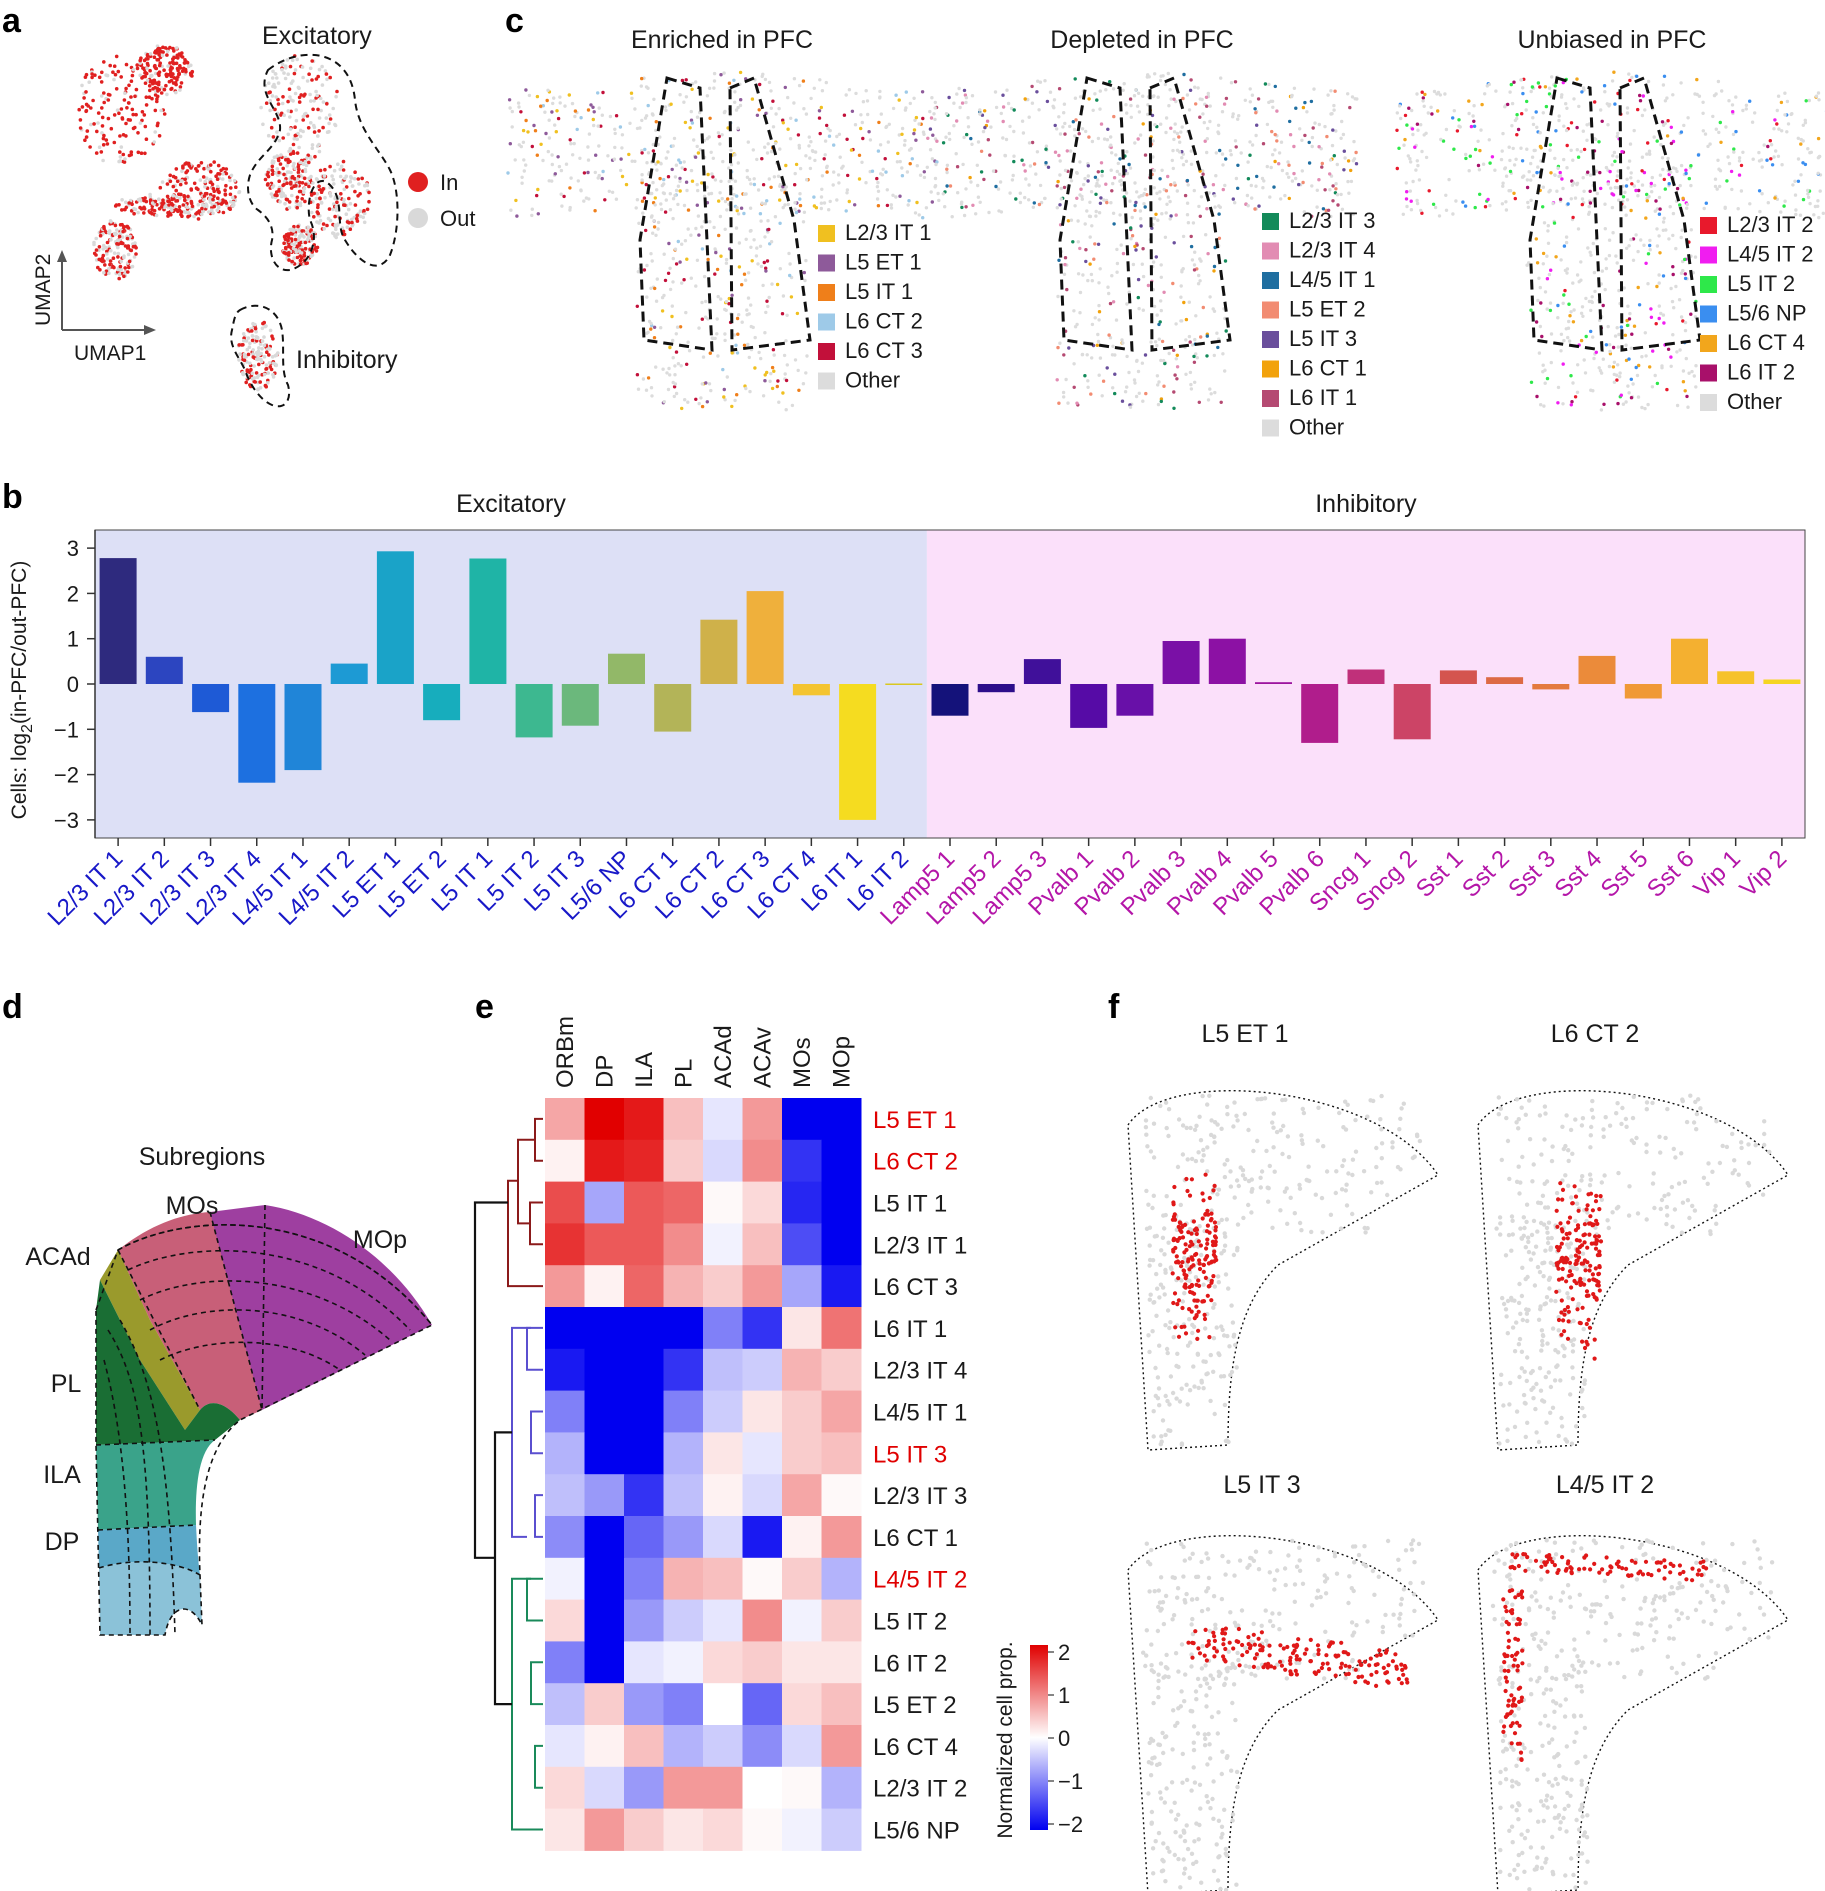 This screenshot has width=1825, height=1891. What do you see at coordinates (910, 1622) in the screenshot?
I see `heatmap-row-label: L5 IT 2` at bounding box center [910, 1622].